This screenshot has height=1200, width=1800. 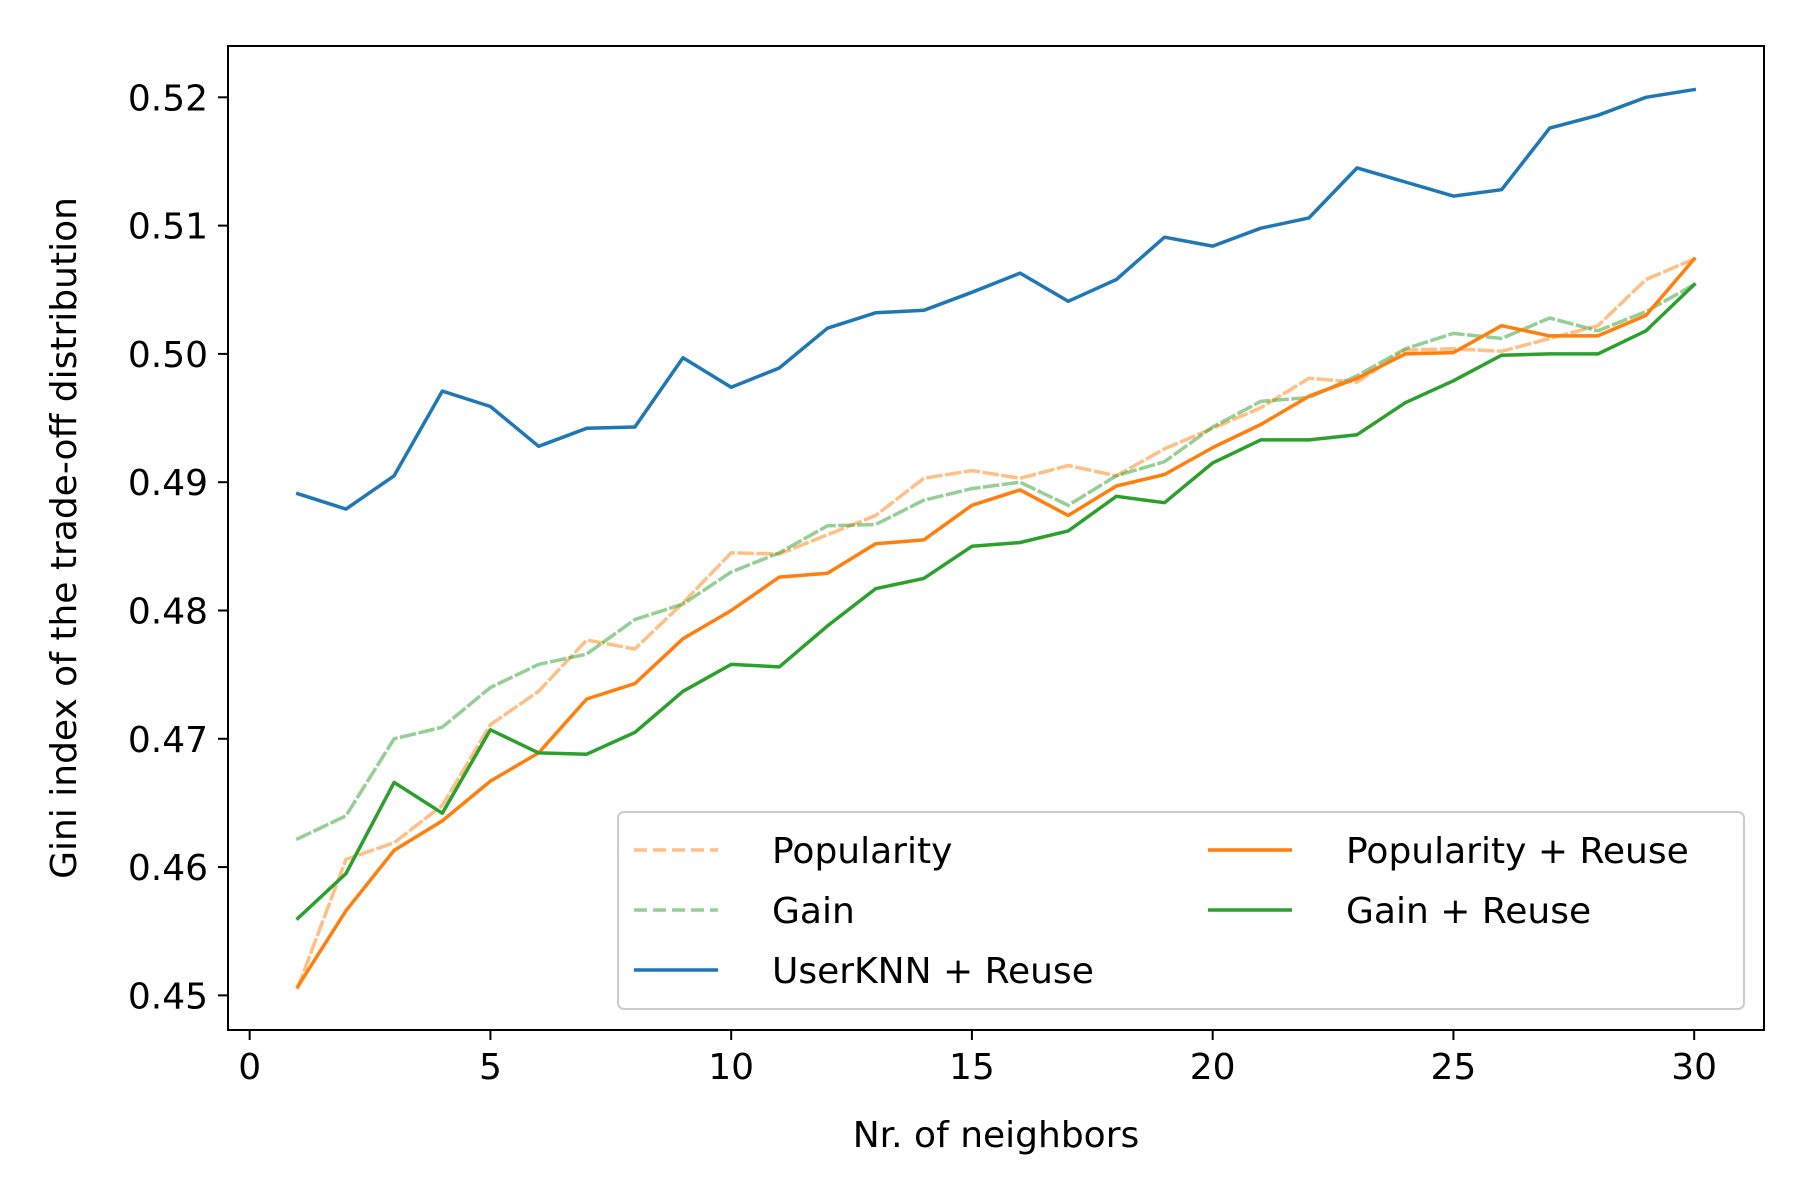 What do you see at coordinates (972, 1067) in the screenshot?
I see `x-tick-label: 15` at bounding box center [972, 1067].